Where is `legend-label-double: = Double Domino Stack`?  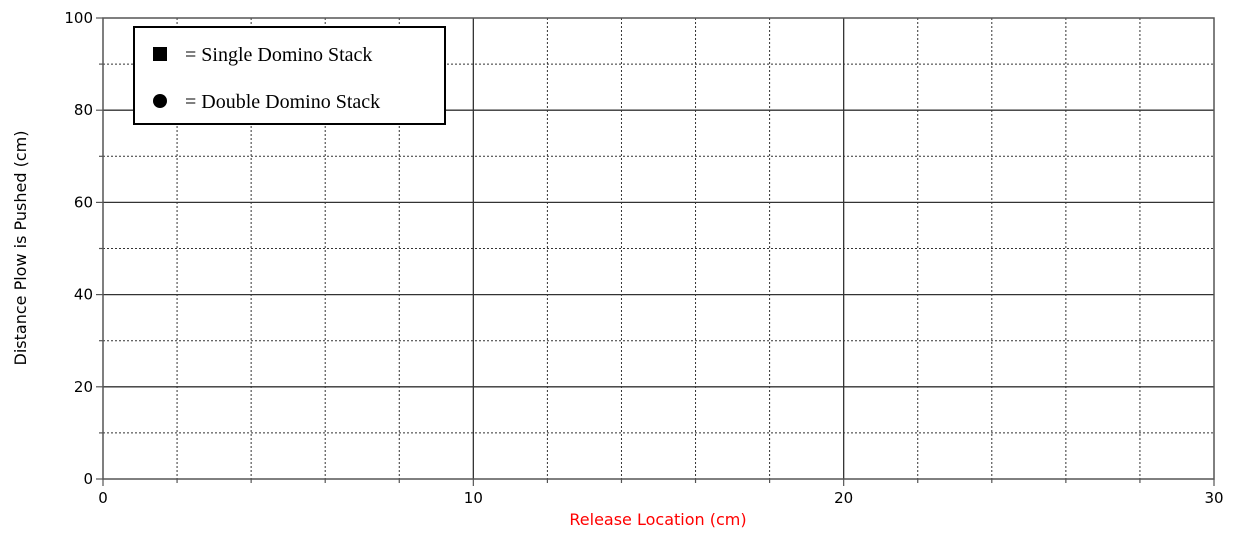 legend-label-double: = Double Domino Stack is located at coordinates (282, 102).